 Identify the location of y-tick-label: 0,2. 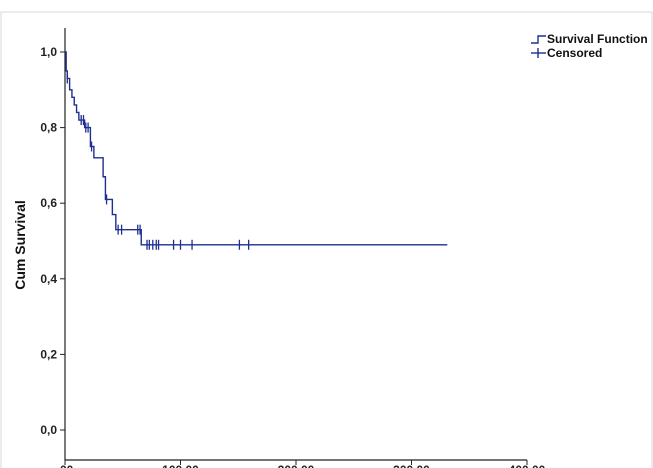
(48, 354).